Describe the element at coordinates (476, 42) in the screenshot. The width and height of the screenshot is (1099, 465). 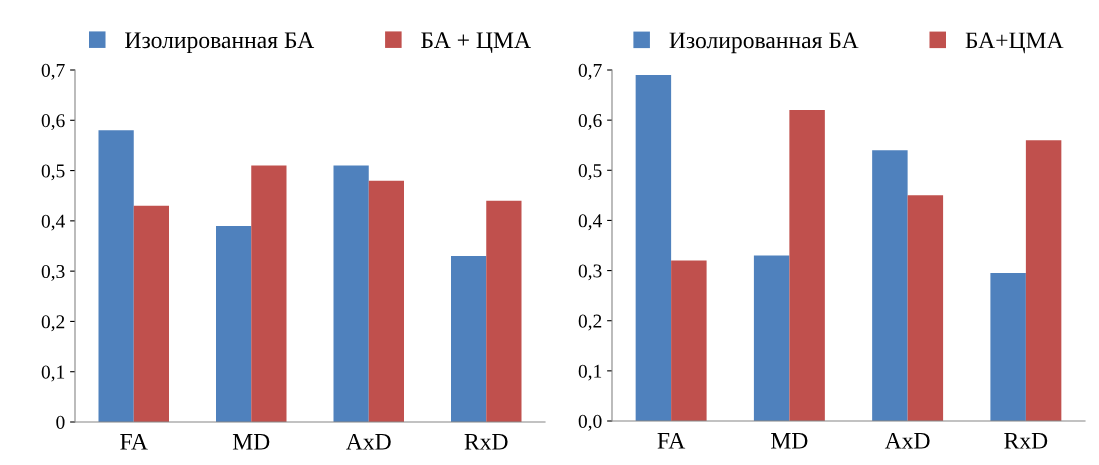
I see `legend-label: БА + ЦМА` at that location.